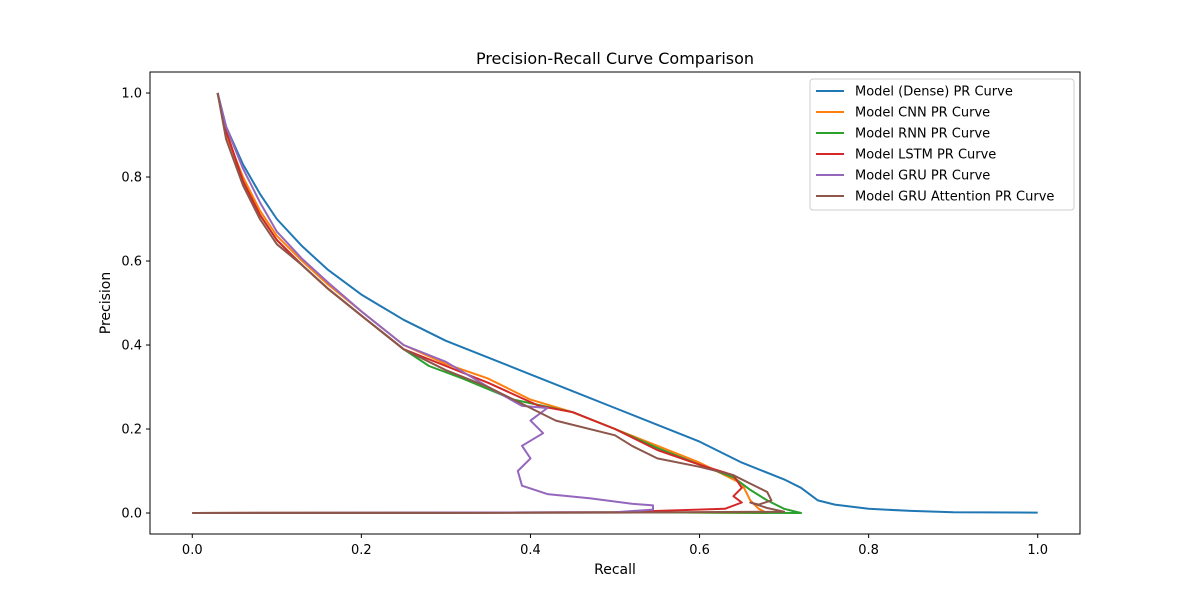 The width and height of the screenshot is (1200, 600). What do you see at coordinates (1037, 550) in the screenshot?
I see `x-tick-label: 1.0` at bounding box center [1037, 550].